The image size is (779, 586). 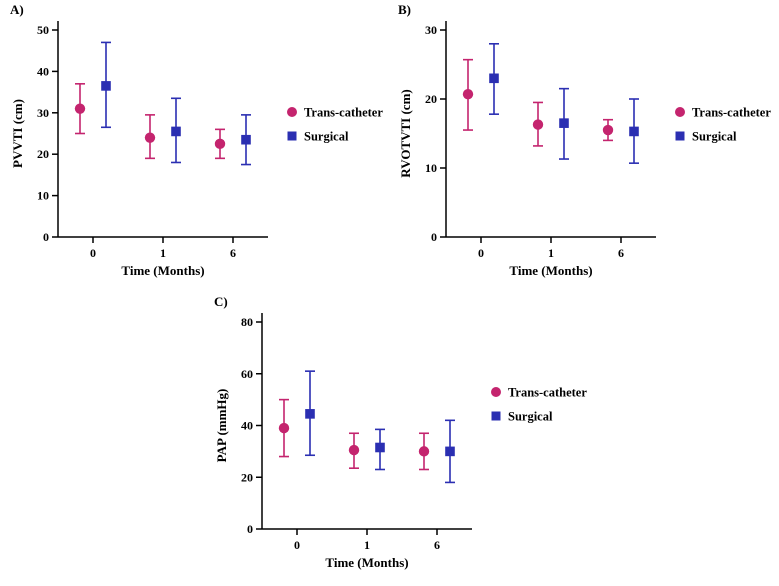 I want to click on panel-b-label: B), so click(x=404, y=9).